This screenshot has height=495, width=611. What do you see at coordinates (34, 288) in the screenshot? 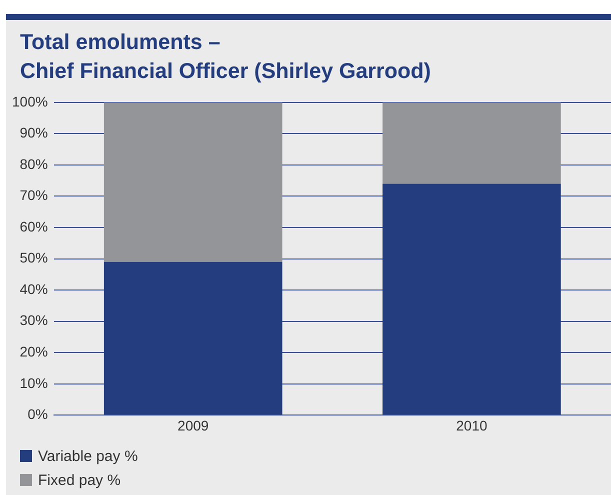
I see `y-tick-label: 40%` at bounding box center [34, 288].